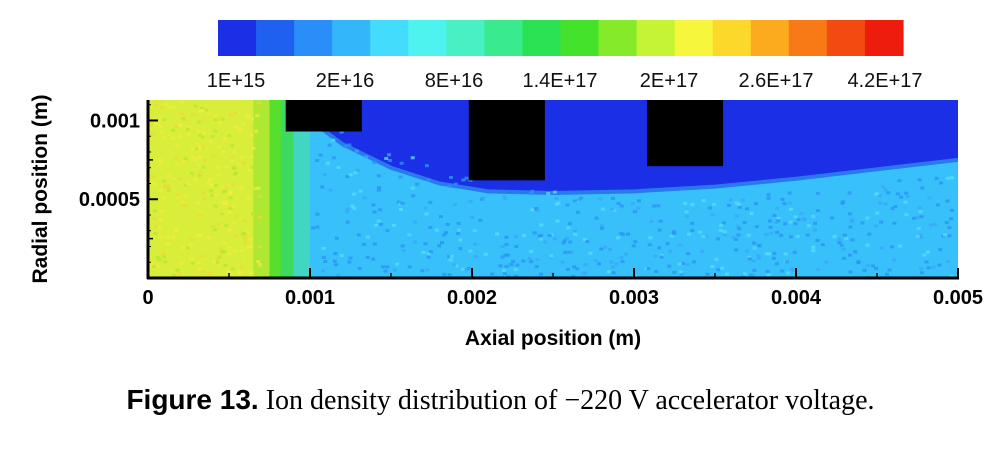 The height and width of the screenshot is (450, 1001). What do you see at coordinates (634, 298) in the screenshot?
I see `x-tick-label: 0.003` at bounding box center [634, 298].